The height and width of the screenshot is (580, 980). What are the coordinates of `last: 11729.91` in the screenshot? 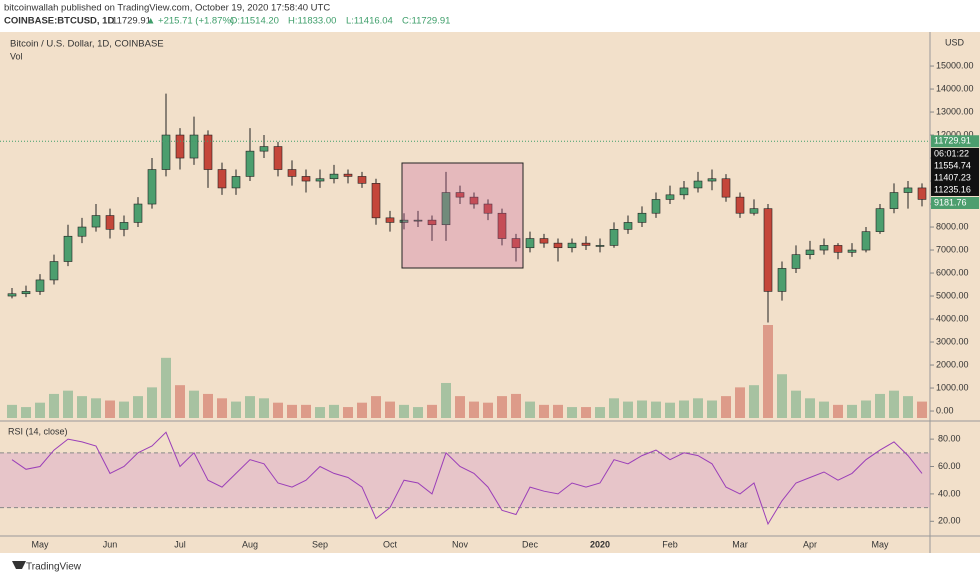 It's located at (131, 21).